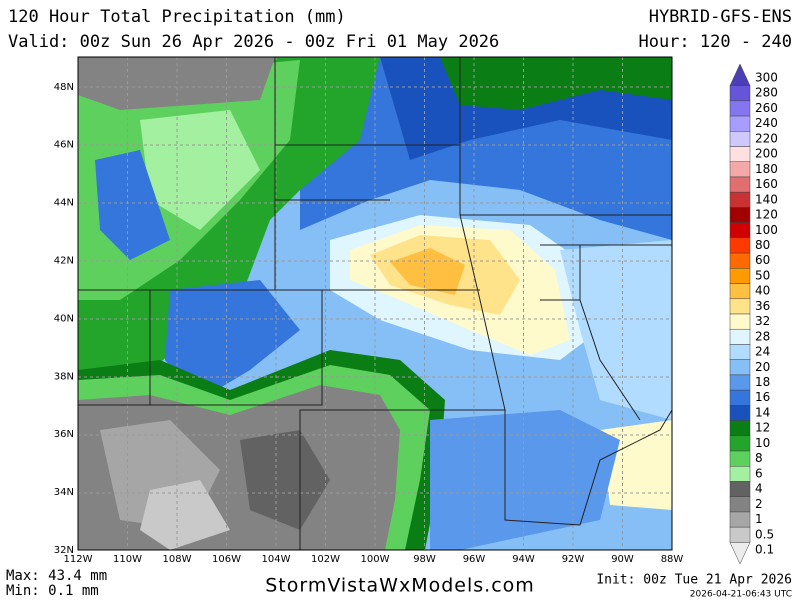  Describe the element at coordinates (762, 382) in the screenshot. I see `legend-label: 18` at that location.